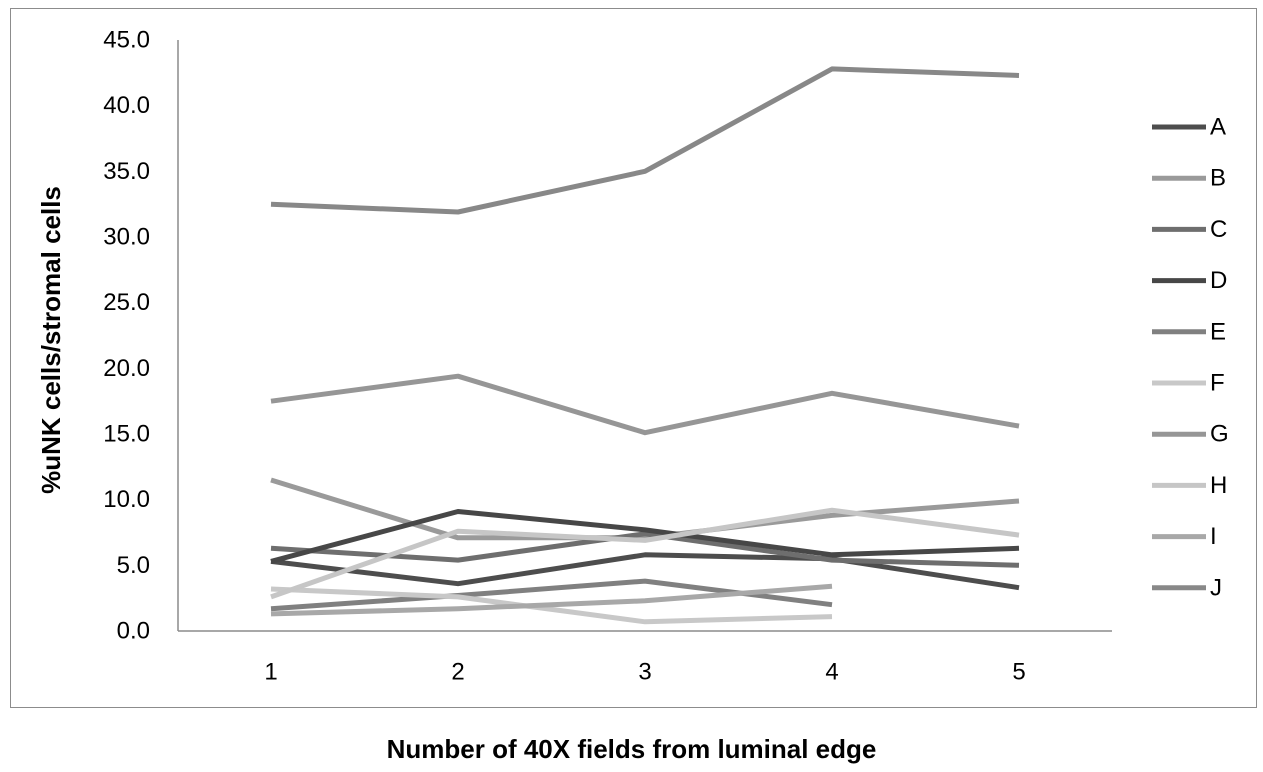 The height and width of the screenshot is (772, 1263). Describe the element at coordinates (133, 631) in the screenshot. I see `y-tick-label: 0.0` at that location.